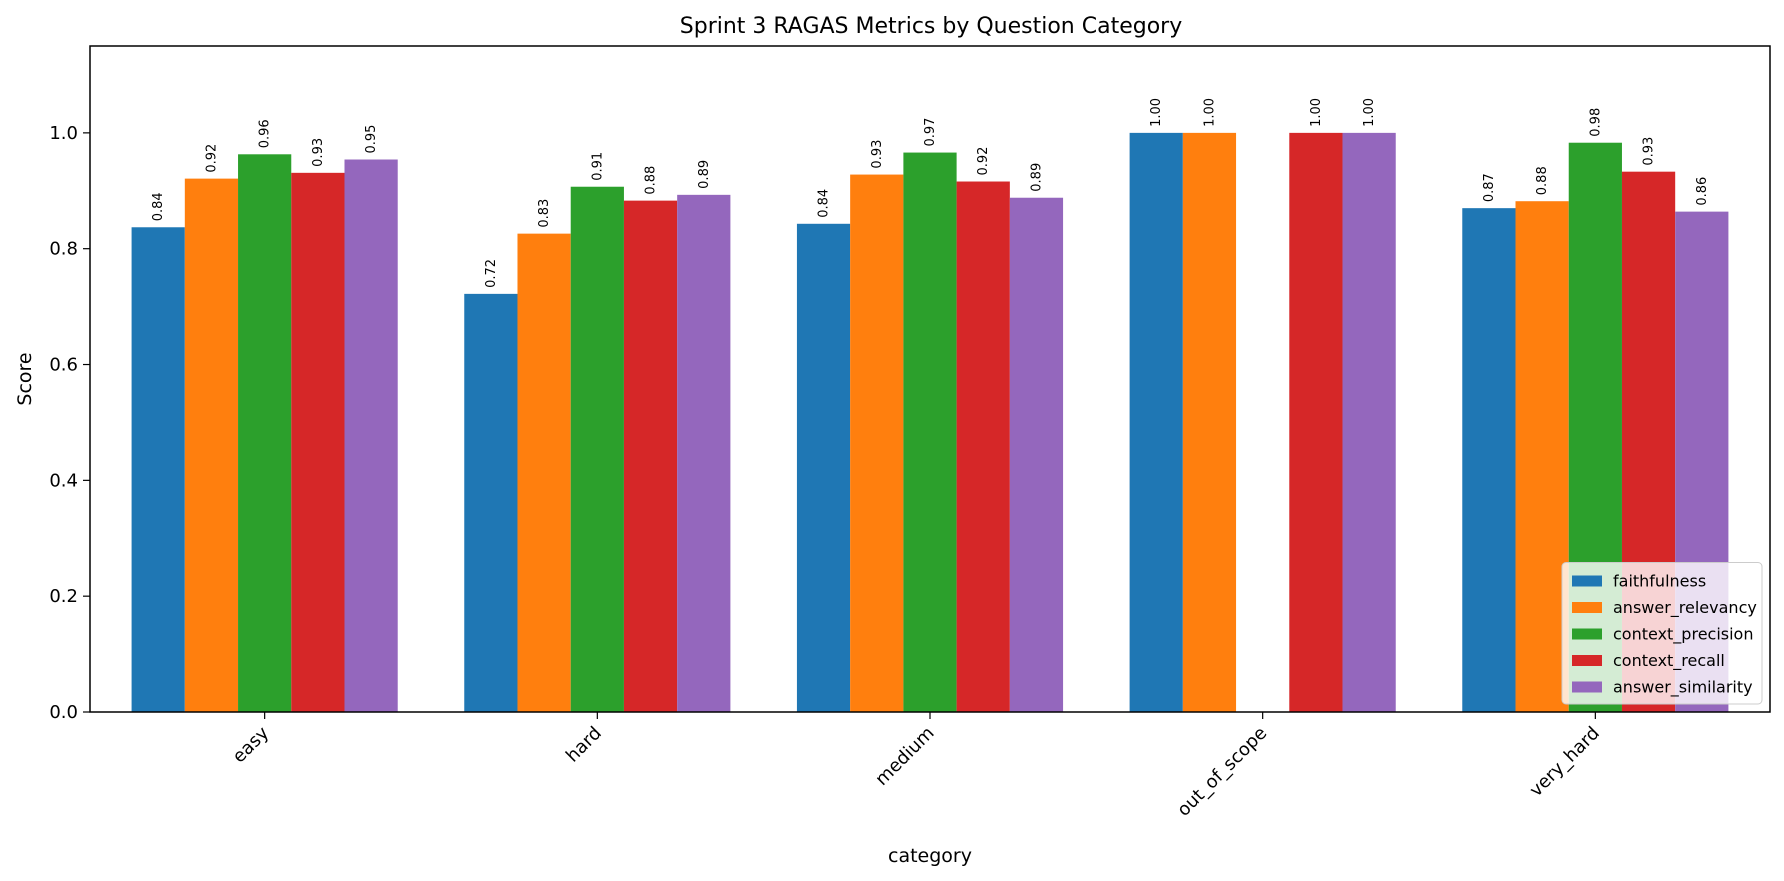 This screenshot has width=1784, height=881. Describe the element at coordinates (158, 469) in the screenshot. I see `bar-faithfulness-easy` at that location.